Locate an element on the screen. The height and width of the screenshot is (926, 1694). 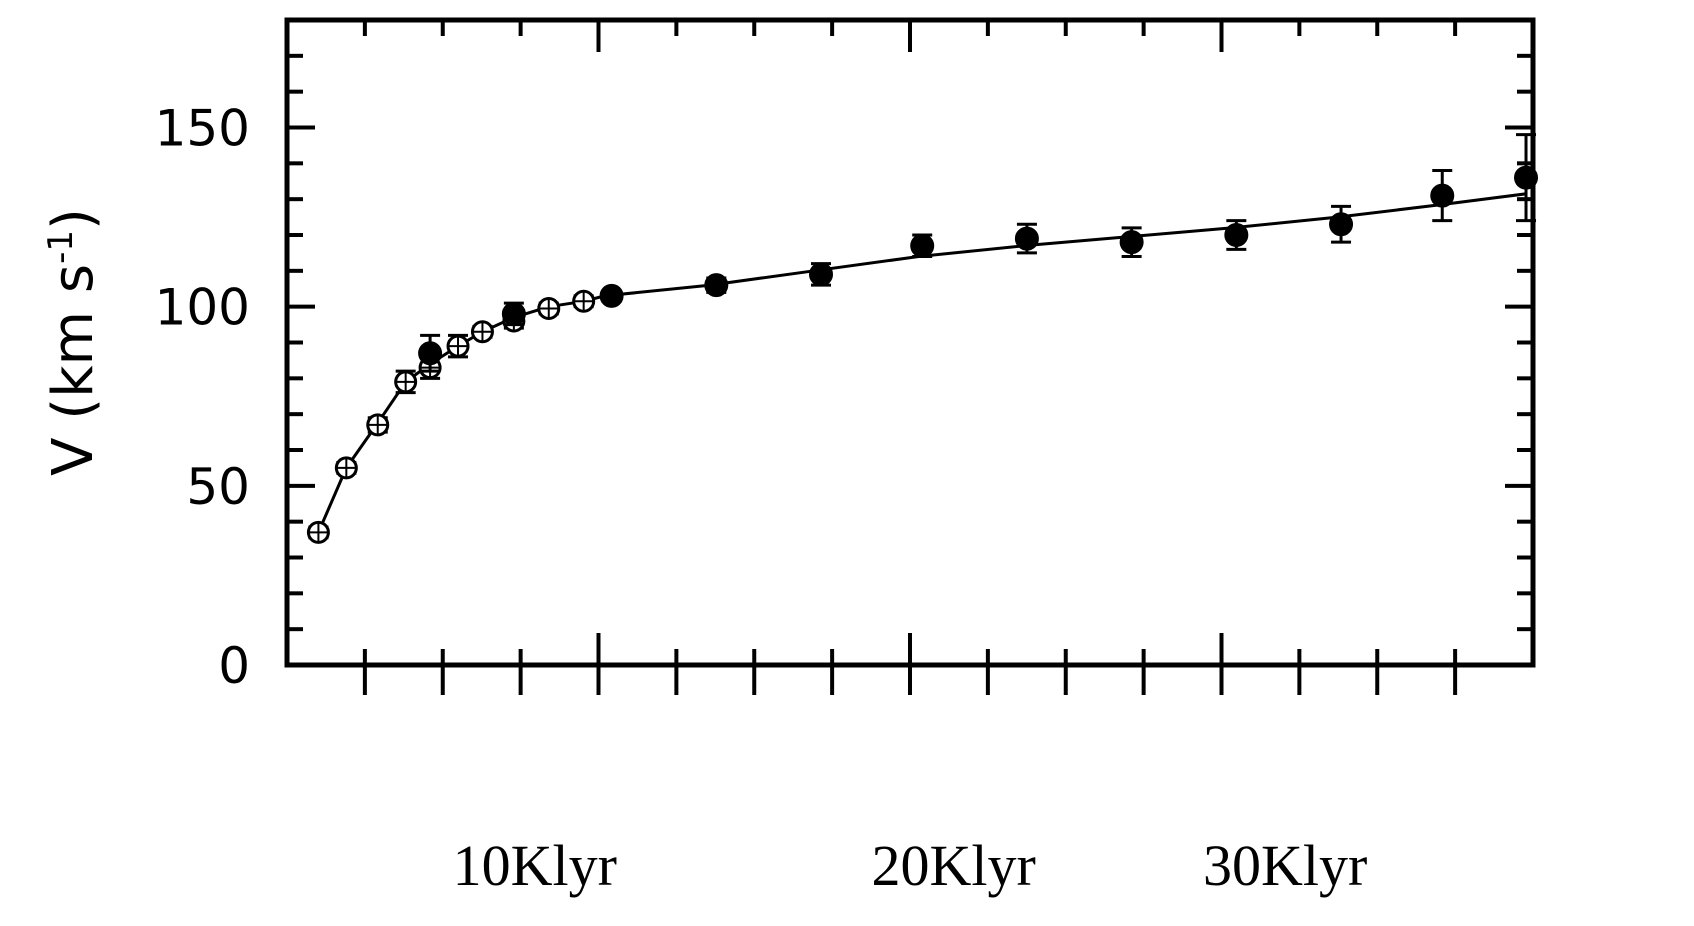
x-label: 20Klyr is located at coordinates (953, 865).